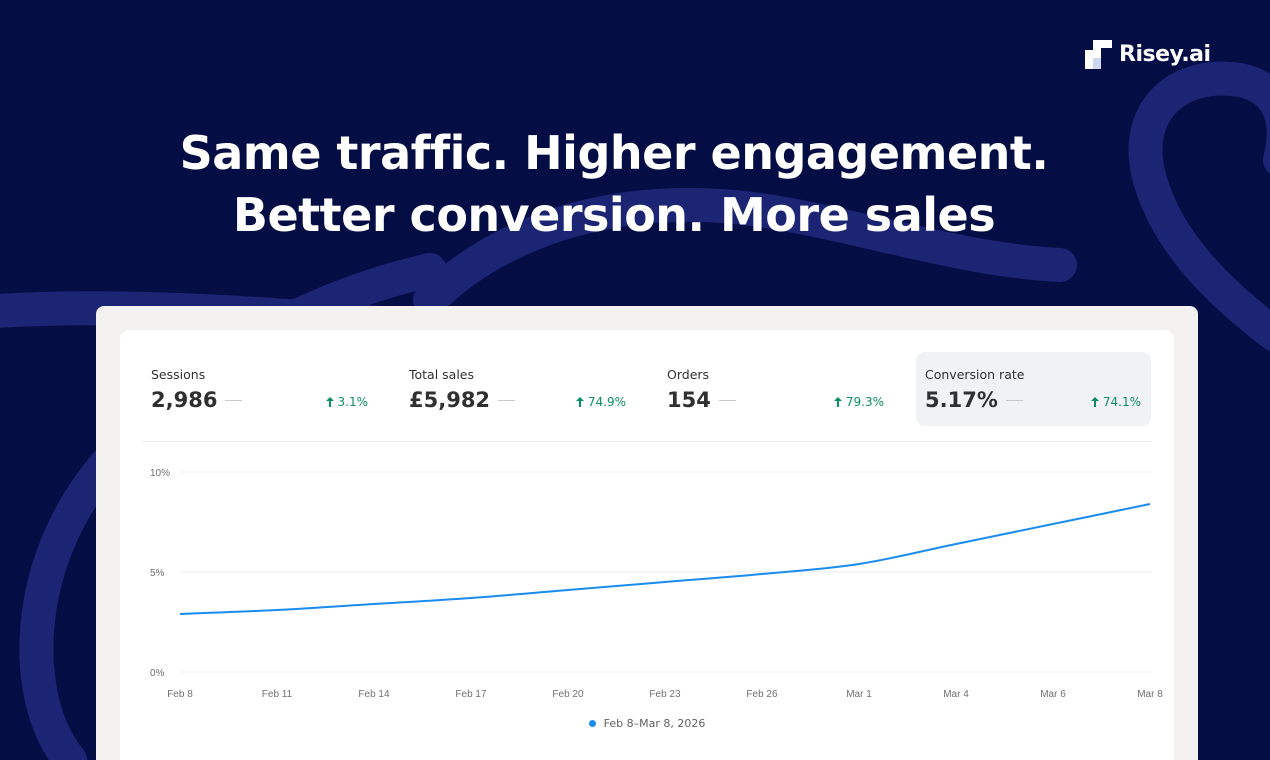 The width and height of the screenshot is (1270, 760). Describe the element at coordinates (353, 402) in the screenshot. I see `metric-delta-value: 3.1%` at that location.